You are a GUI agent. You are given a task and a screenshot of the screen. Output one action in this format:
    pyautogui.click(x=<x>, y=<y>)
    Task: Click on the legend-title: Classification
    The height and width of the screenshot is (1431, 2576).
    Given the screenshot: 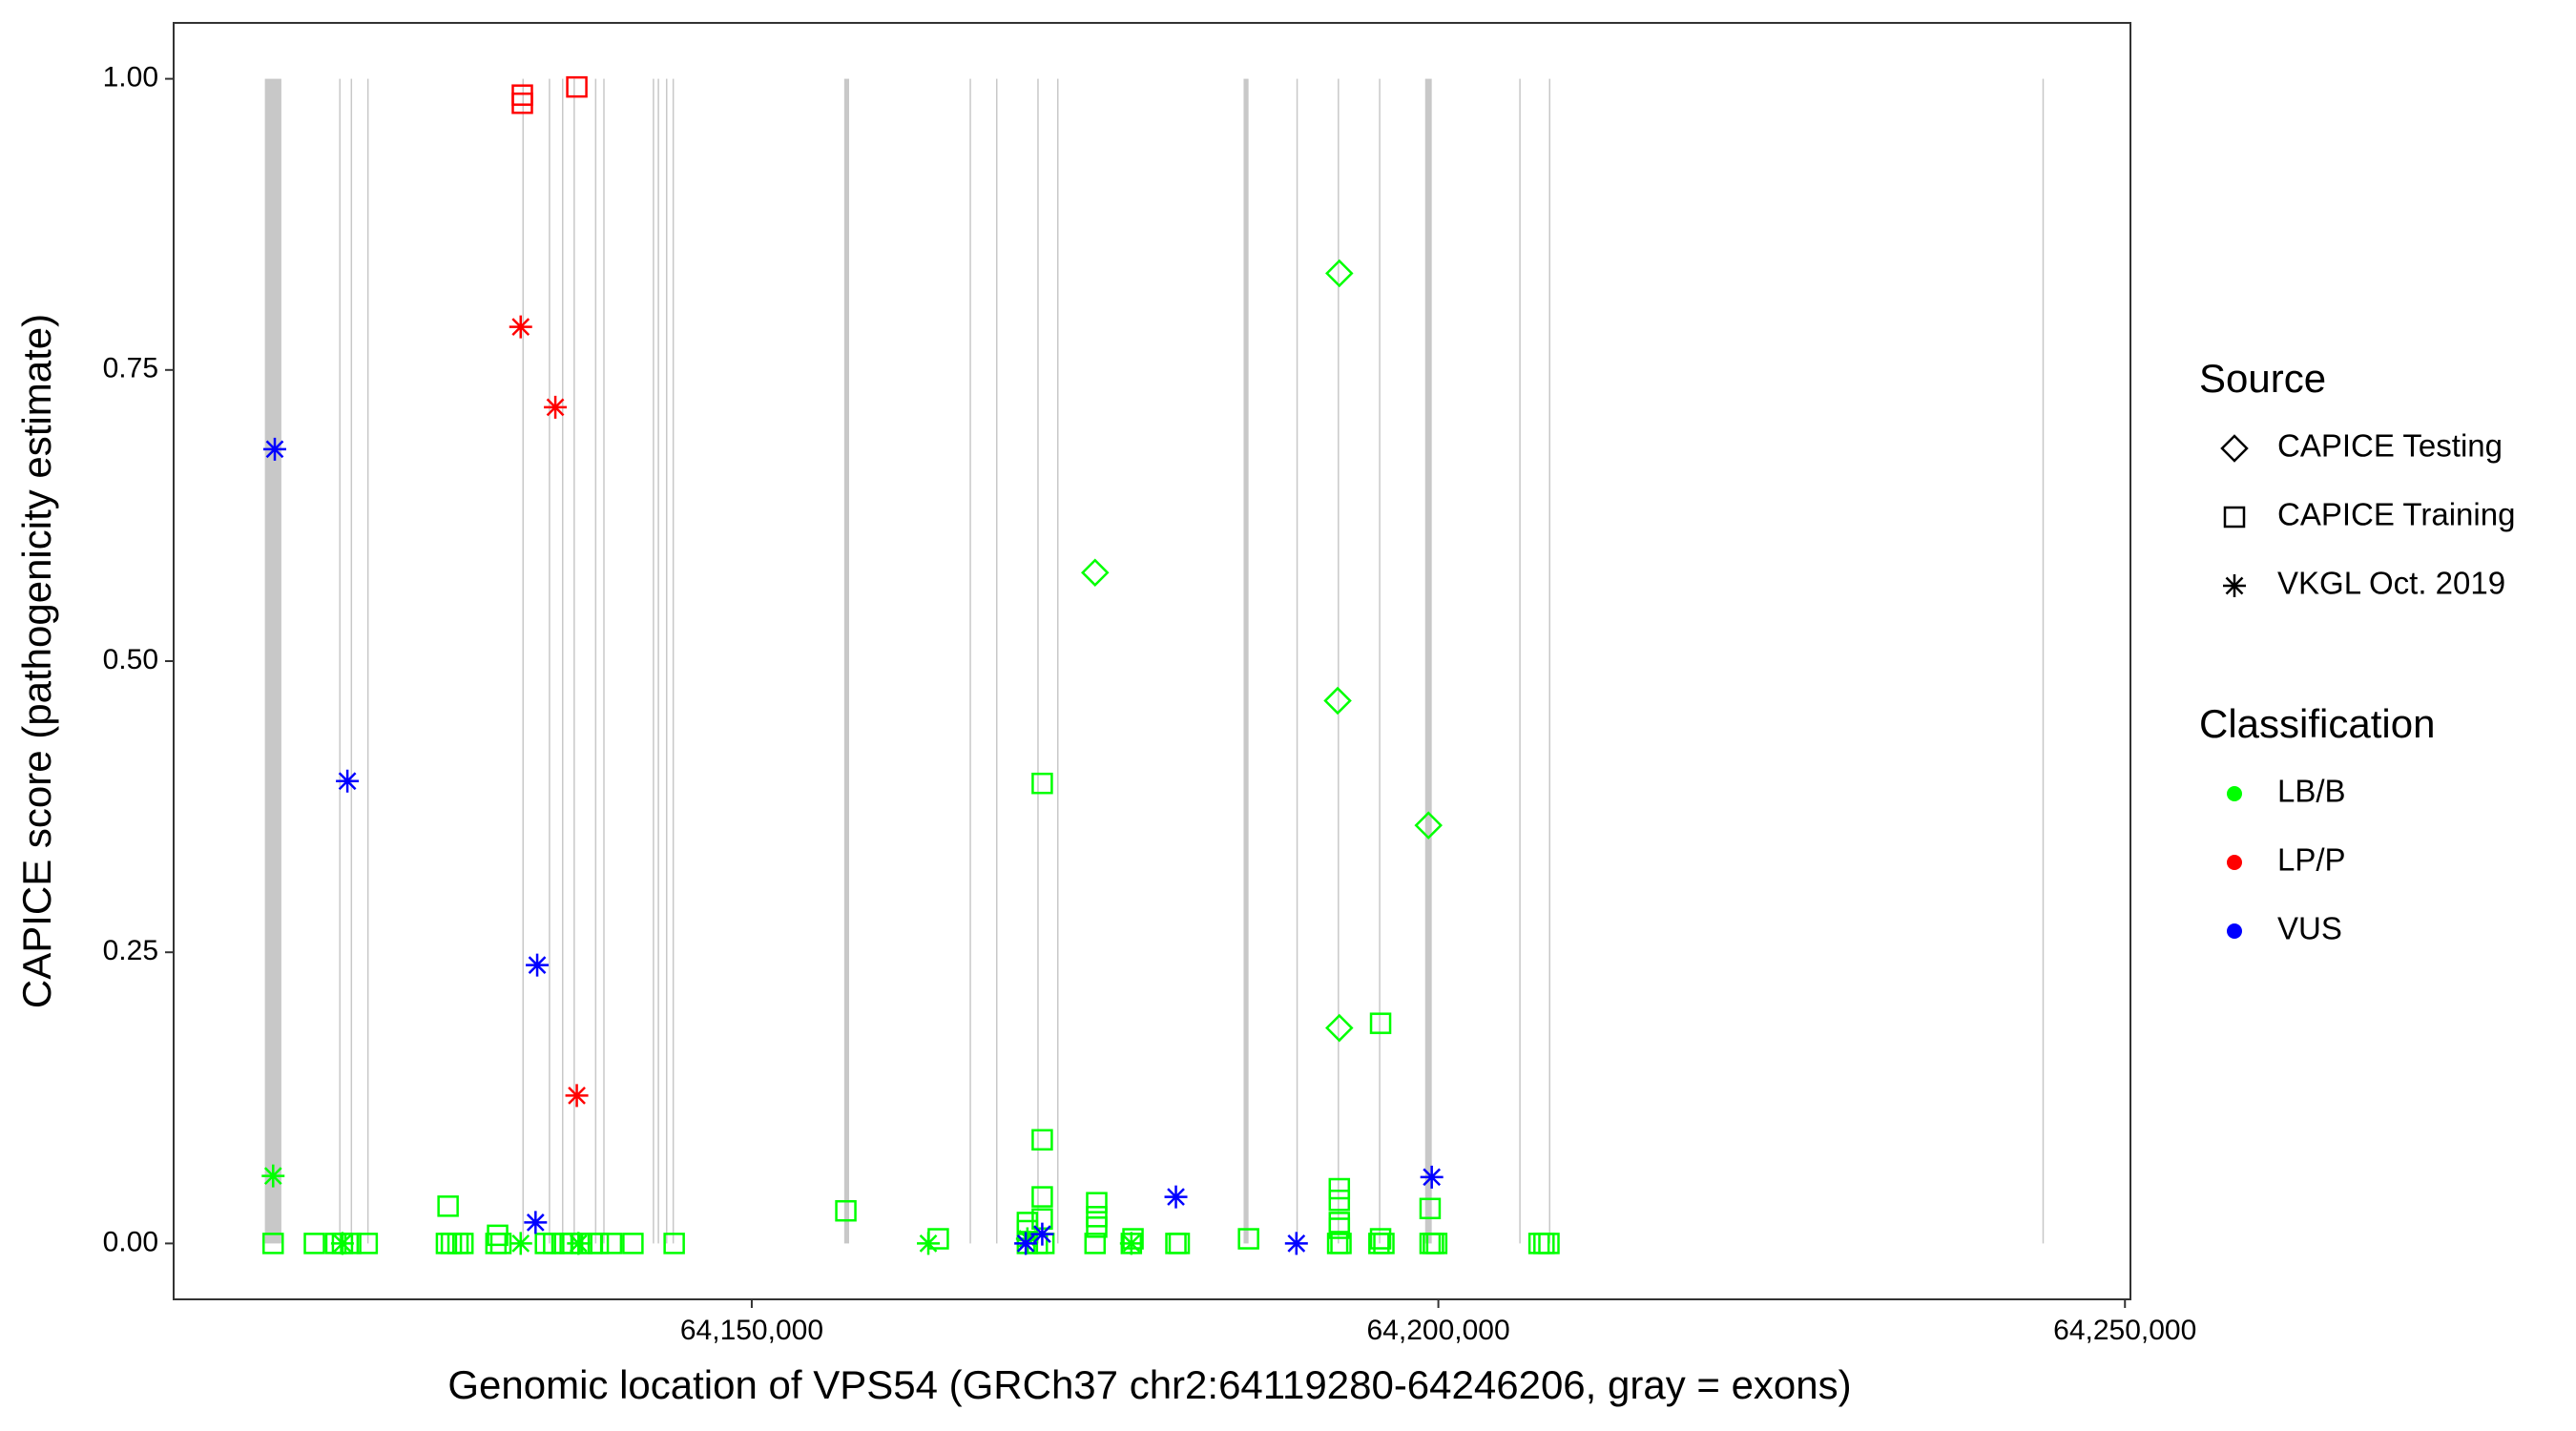 What is the action you would take?
    pyautogui.click(x=2317, y=723)
    